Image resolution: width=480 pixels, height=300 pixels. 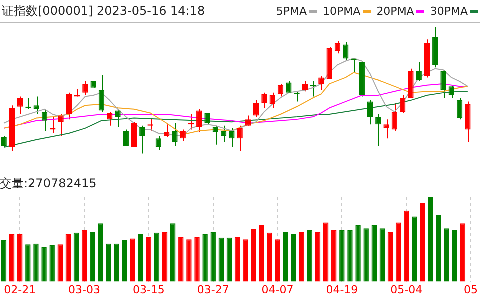 I want to click on x-tick-label: 02-21, so click(x=20, y=289).